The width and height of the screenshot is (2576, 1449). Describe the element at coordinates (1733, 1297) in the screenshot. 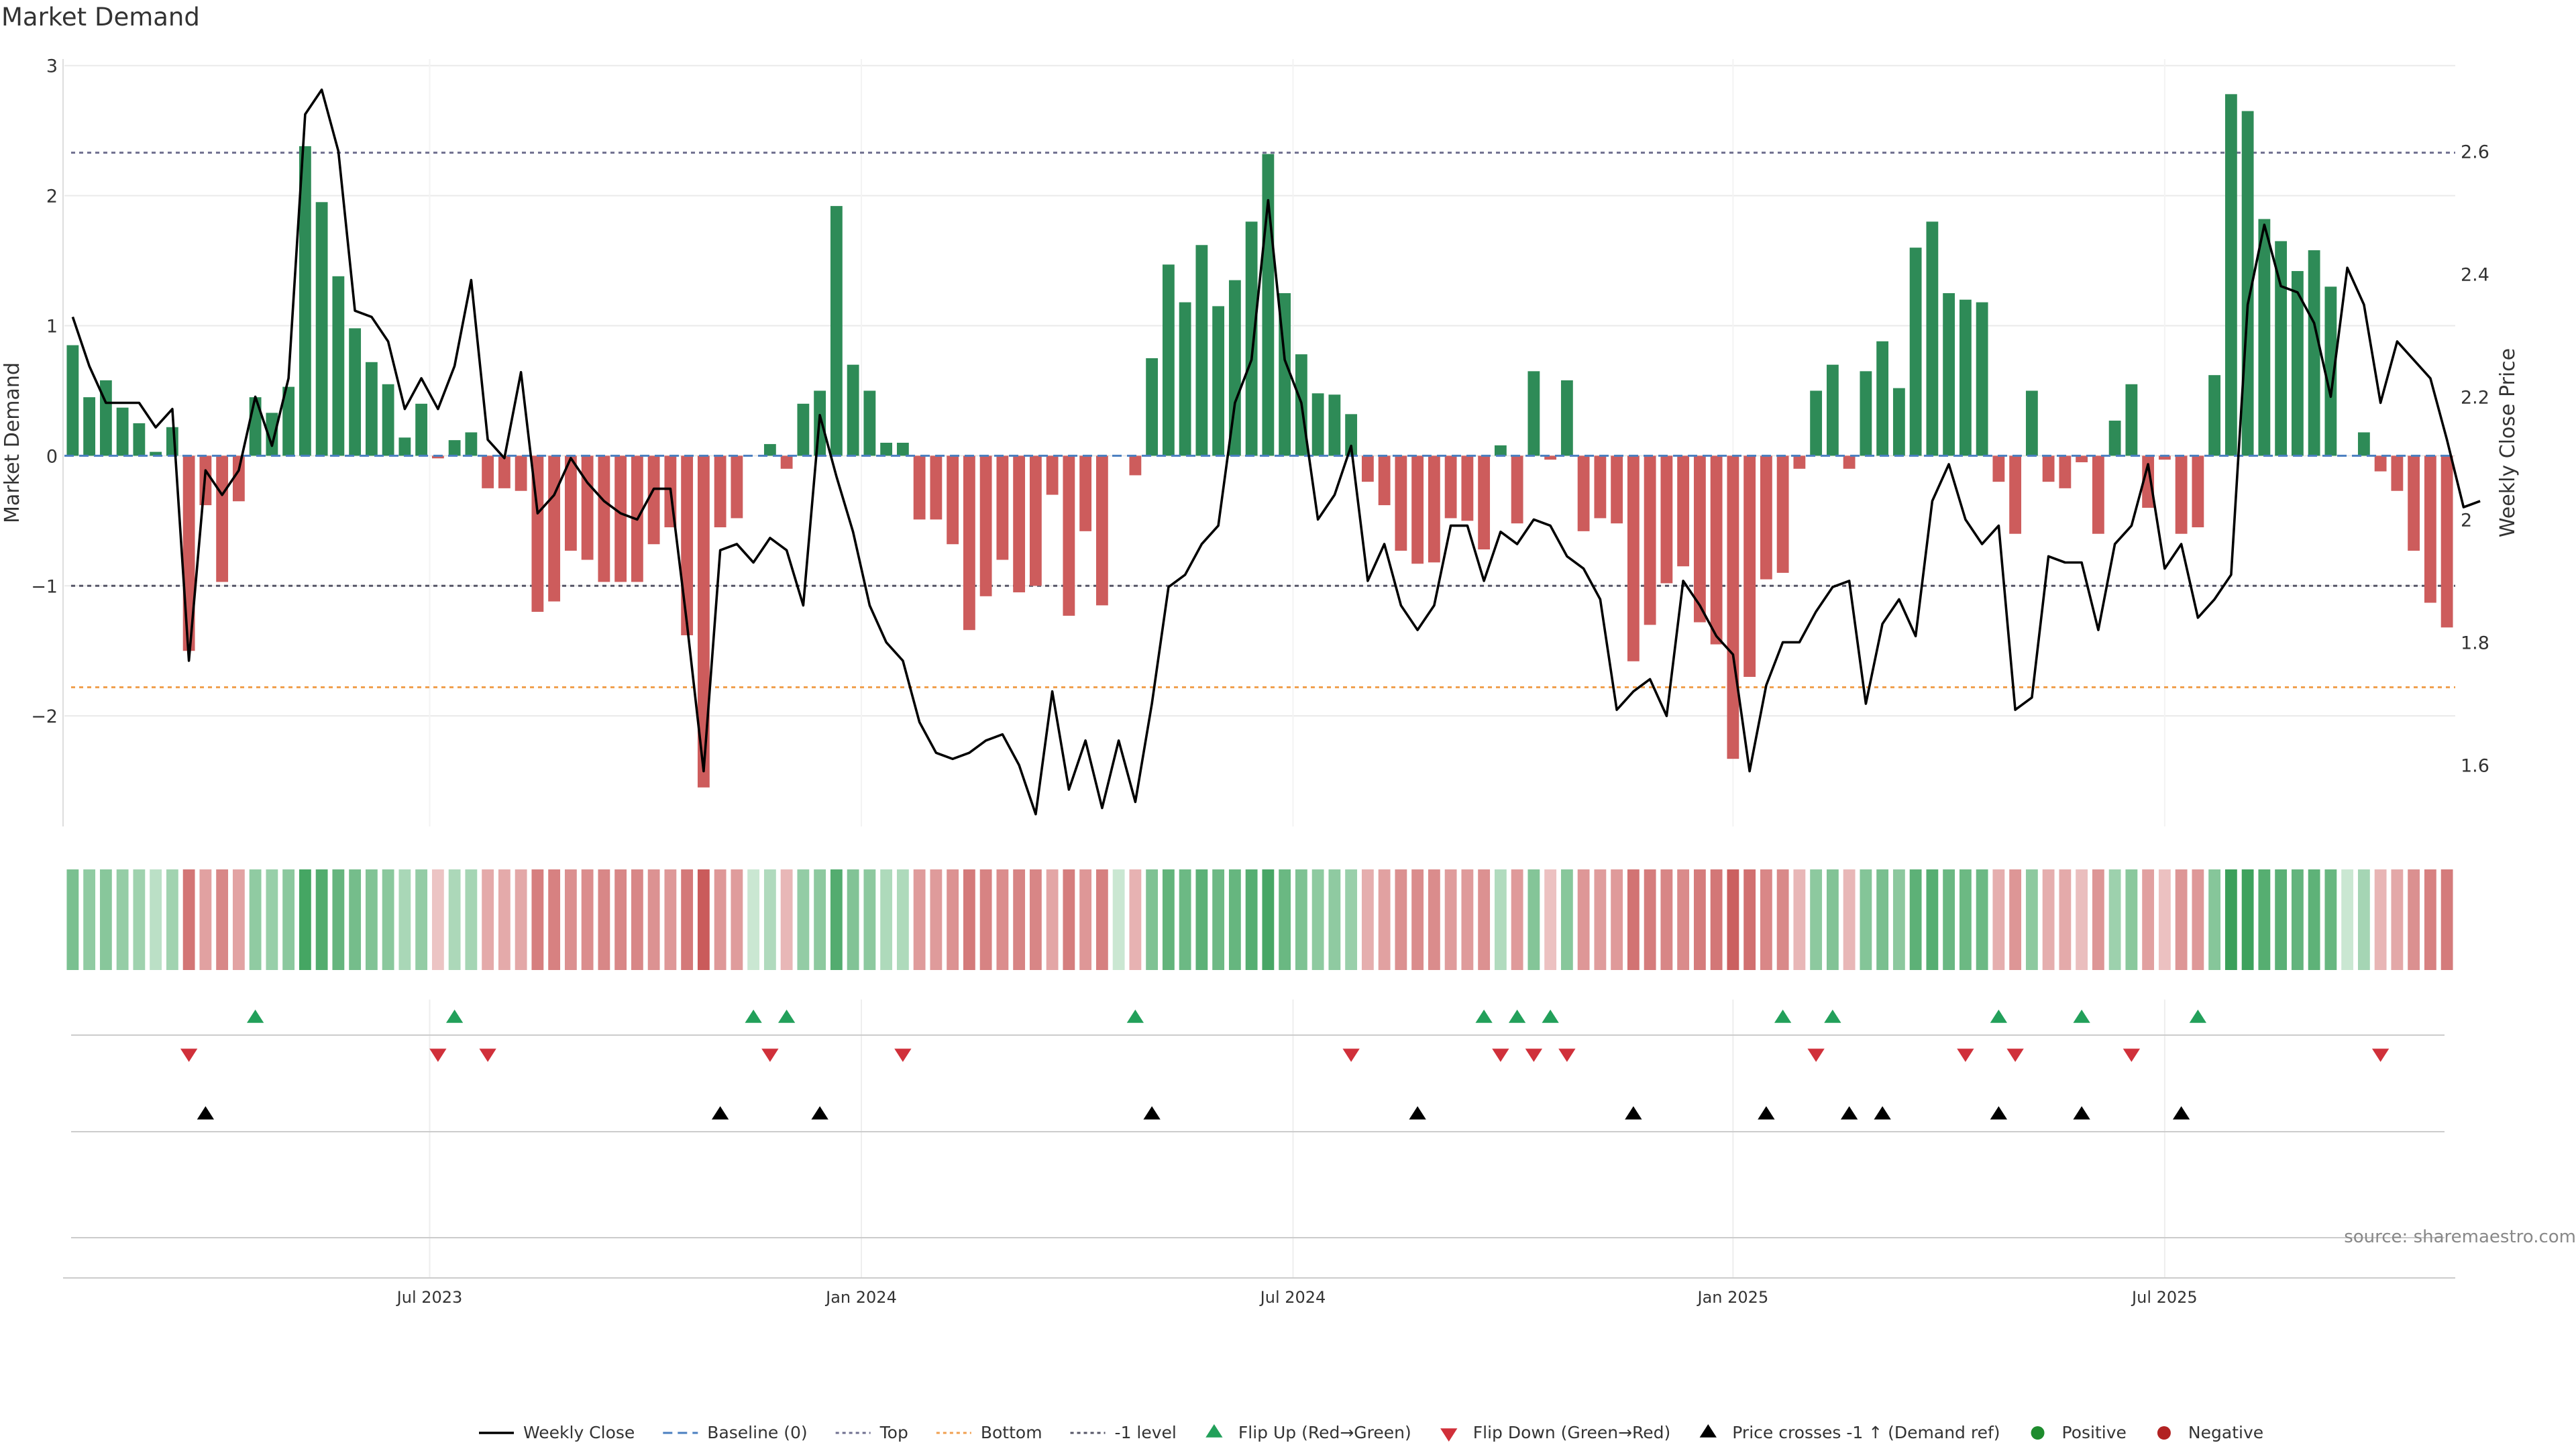

I see `x-tick-label: Jan 2025` at that location.